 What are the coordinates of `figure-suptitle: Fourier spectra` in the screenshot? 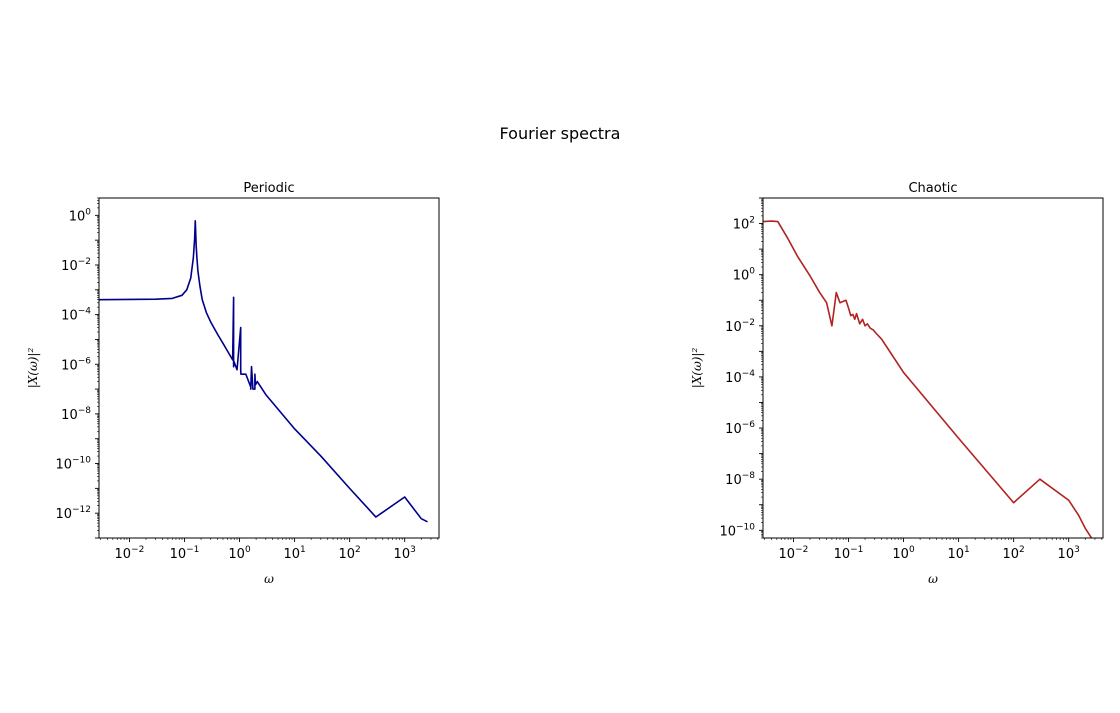 It's located at (560, 133).